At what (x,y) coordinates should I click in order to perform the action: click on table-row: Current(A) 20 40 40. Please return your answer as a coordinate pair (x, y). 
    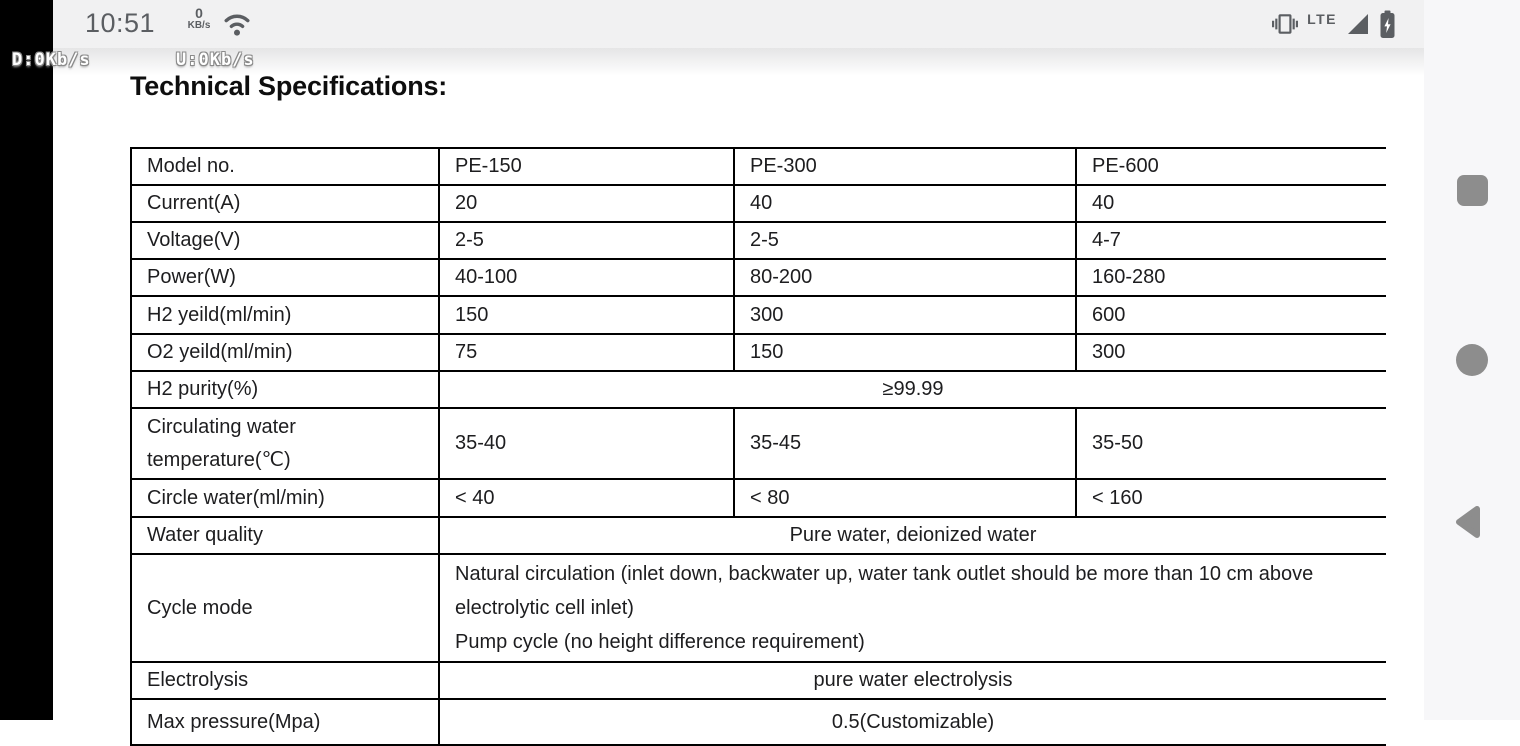
    Looking at the image, I should click on (758, 203).